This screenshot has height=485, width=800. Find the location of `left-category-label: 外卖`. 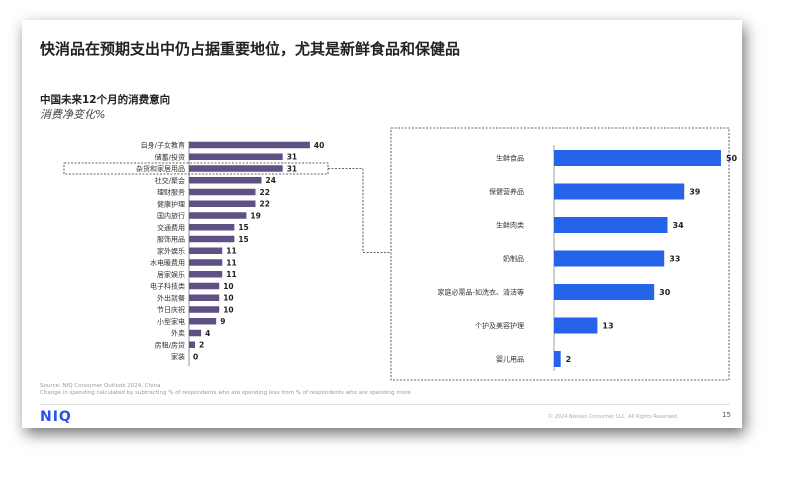

left-category-label: 外卖 is located at coordinates (178, 333).